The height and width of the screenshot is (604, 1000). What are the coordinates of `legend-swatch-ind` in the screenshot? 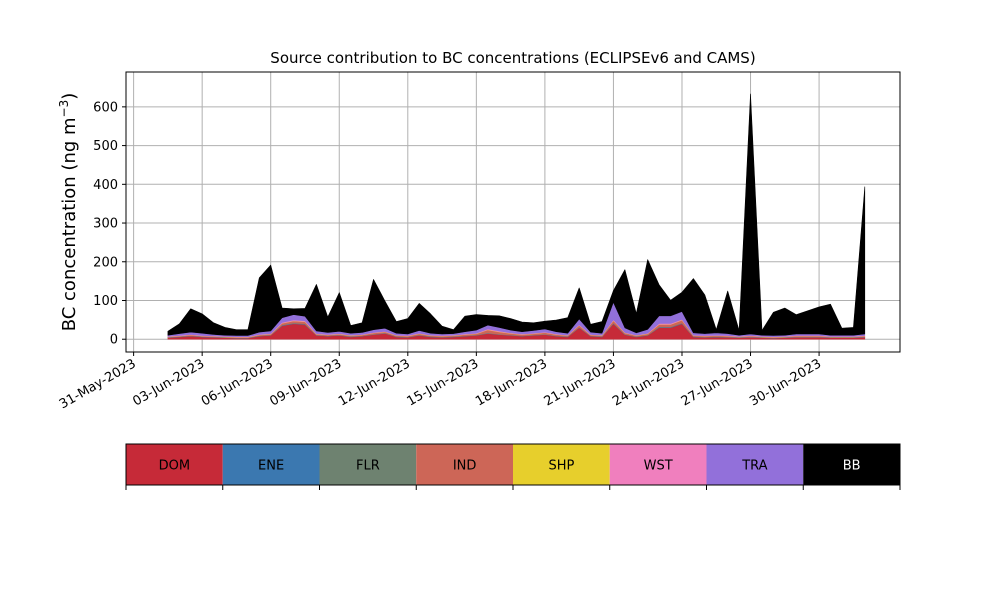 It's located at (464, 464).